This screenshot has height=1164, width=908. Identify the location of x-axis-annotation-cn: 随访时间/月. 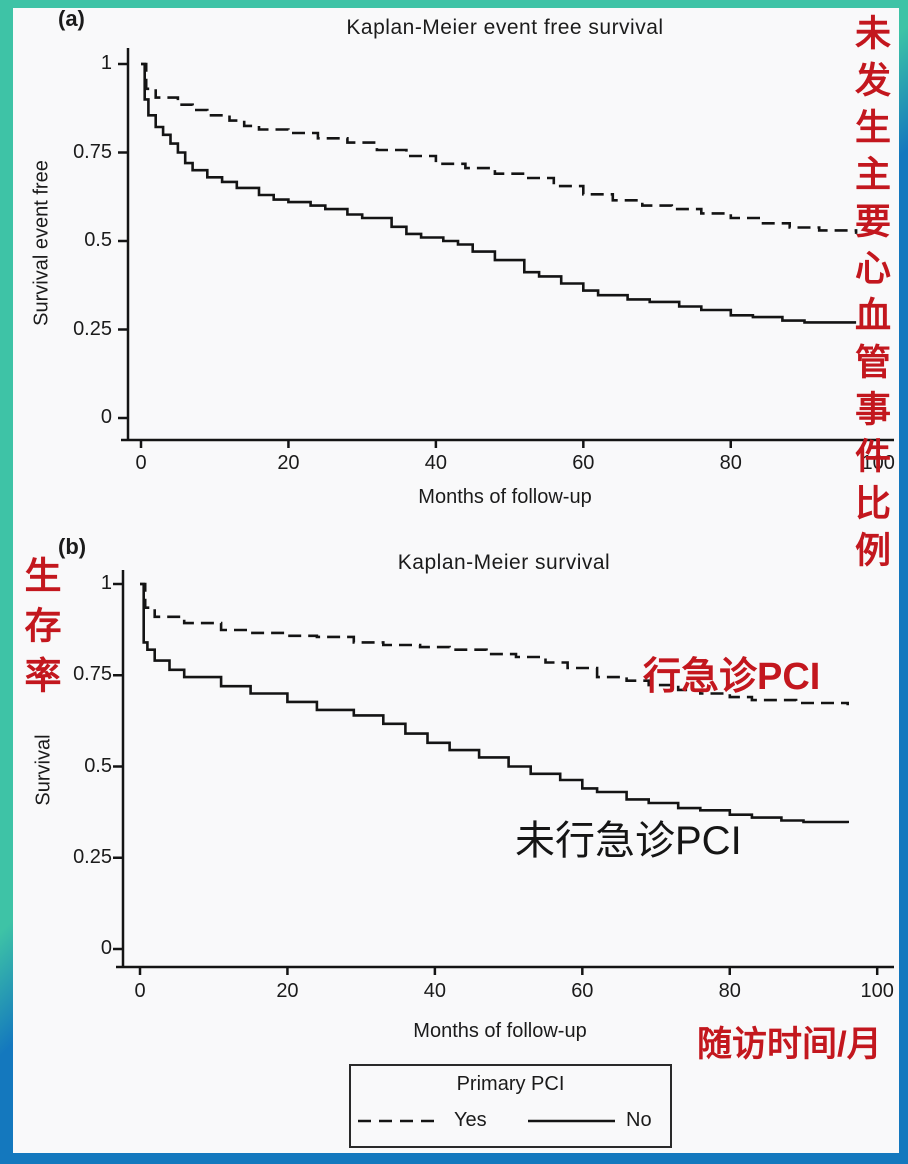
(789, 1044).